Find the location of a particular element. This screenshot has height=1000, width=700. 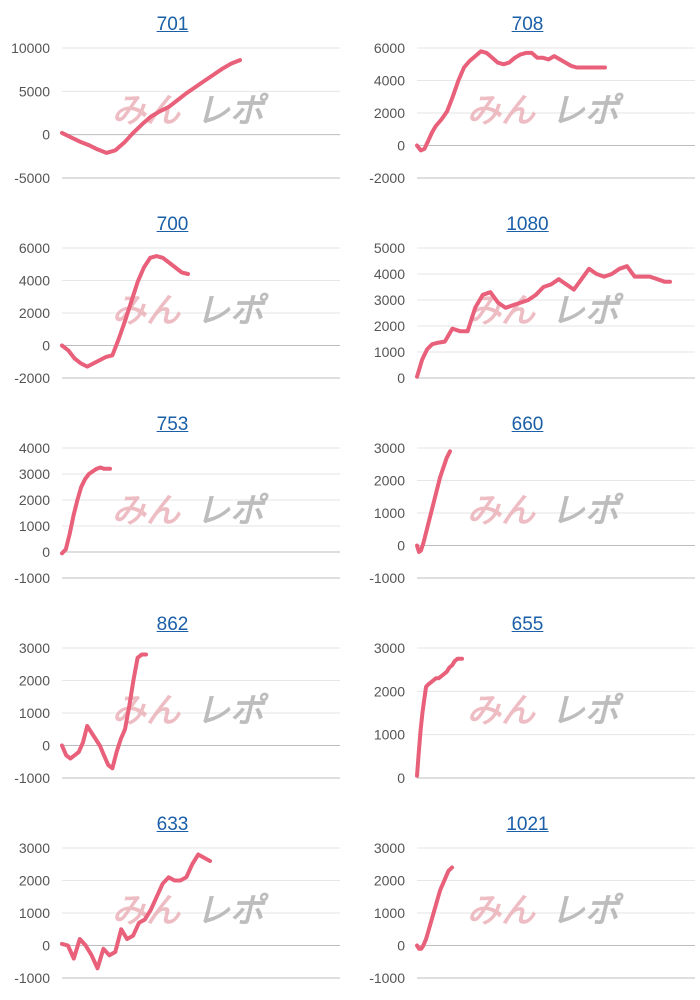

y-tick-label: 6000 is located at coordinates (389, 48).